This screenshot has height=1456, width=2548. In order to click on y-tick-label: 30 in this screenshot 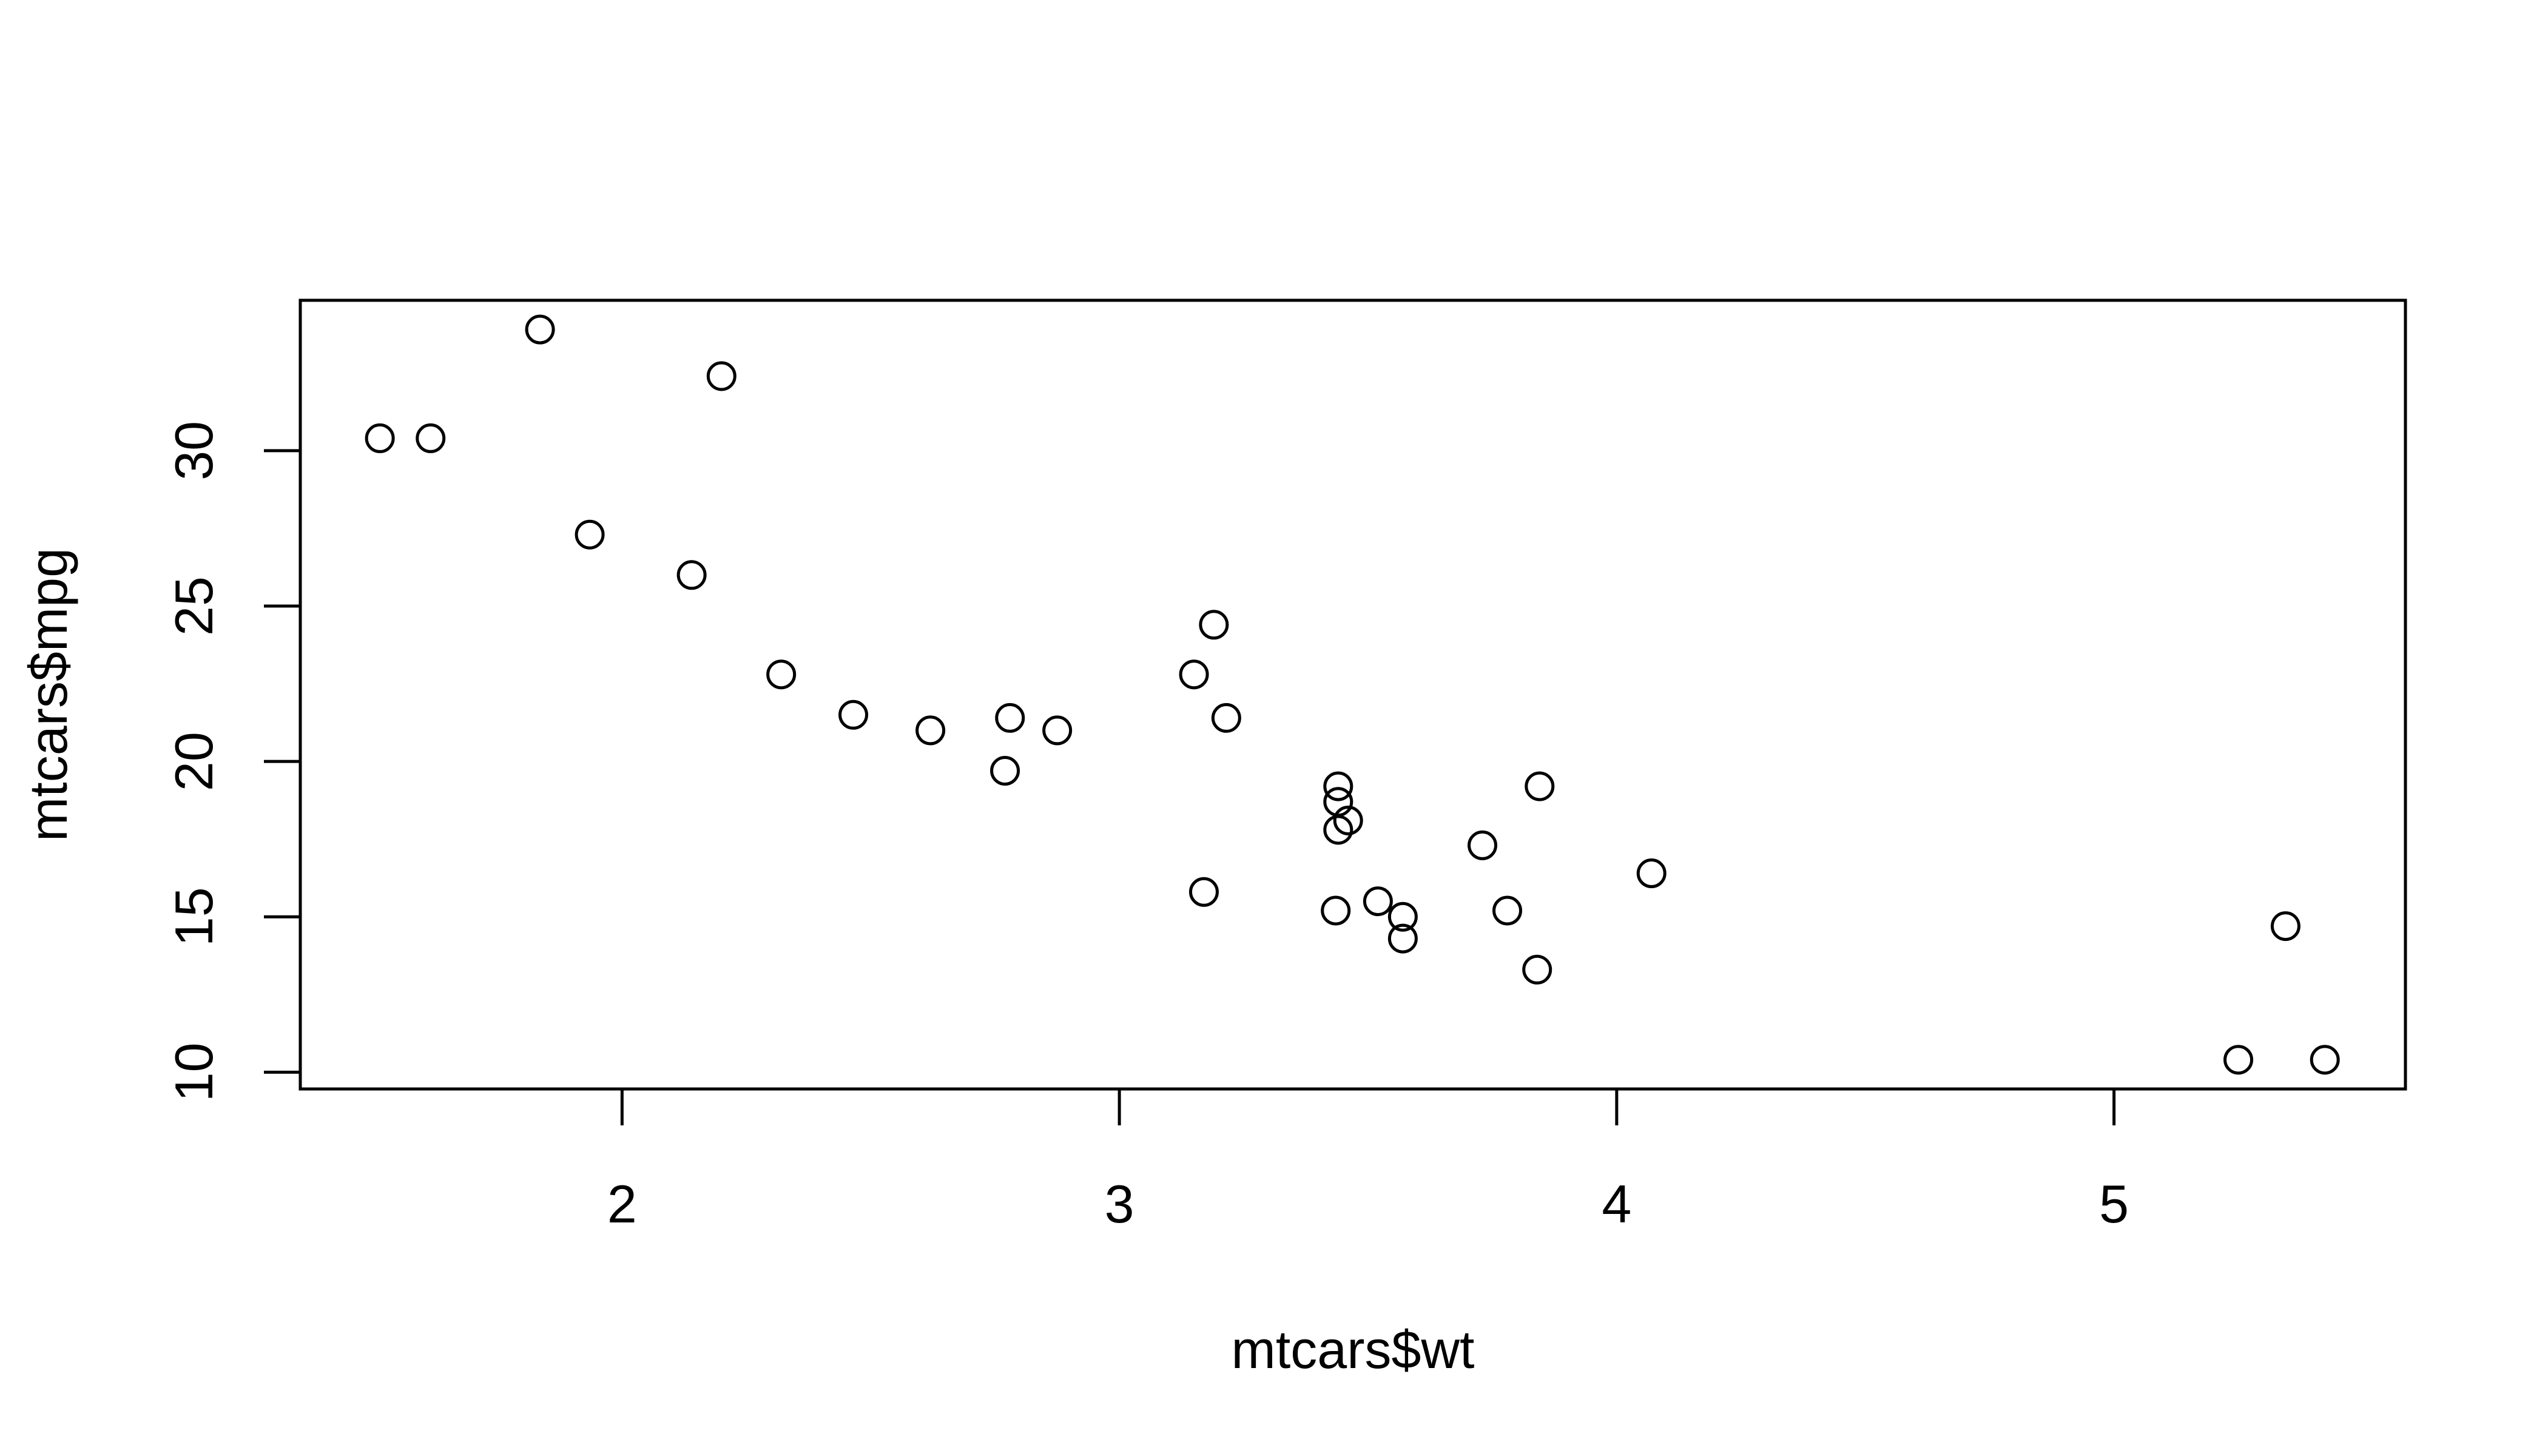, I will do `click(194, 450)`.